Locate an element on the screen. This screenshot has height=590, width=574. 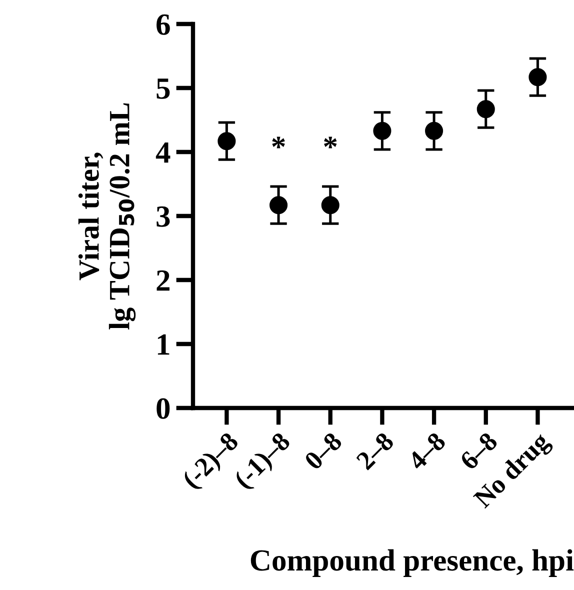
x-tick-label: 0–8 is located at coordinates (323, 451).